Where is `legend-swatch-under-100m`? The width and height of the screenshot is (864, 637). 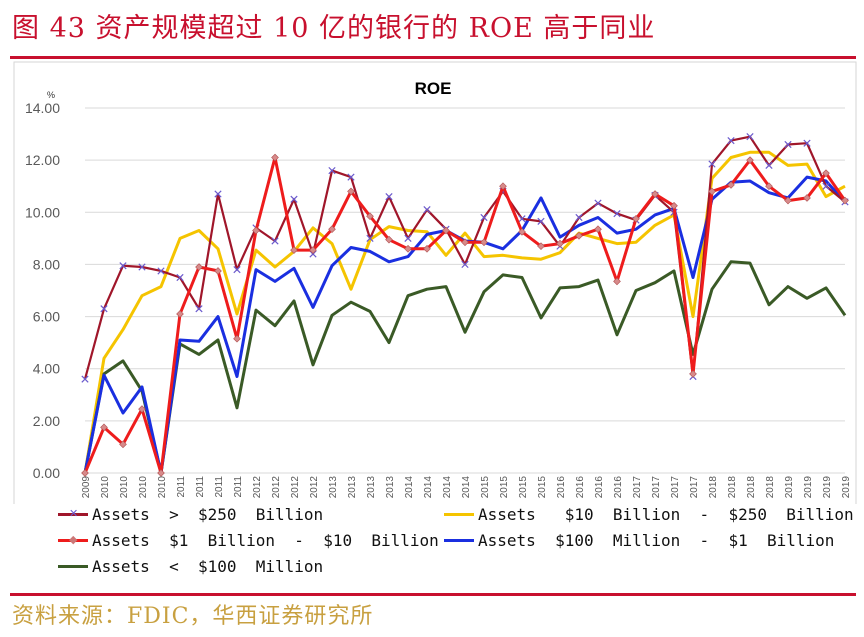 legend-swatch-under-100m is located at coordinates (73, 566).